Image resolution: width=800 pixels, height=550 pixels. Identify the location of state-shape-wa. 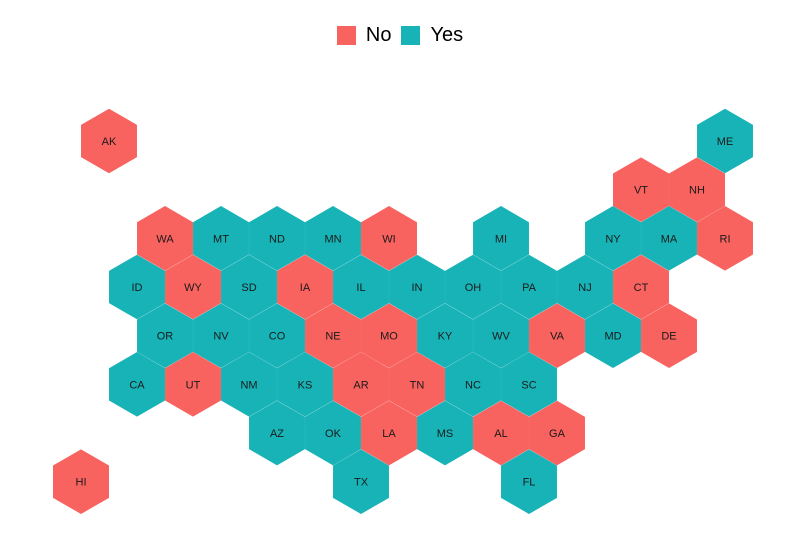
(165, 238).